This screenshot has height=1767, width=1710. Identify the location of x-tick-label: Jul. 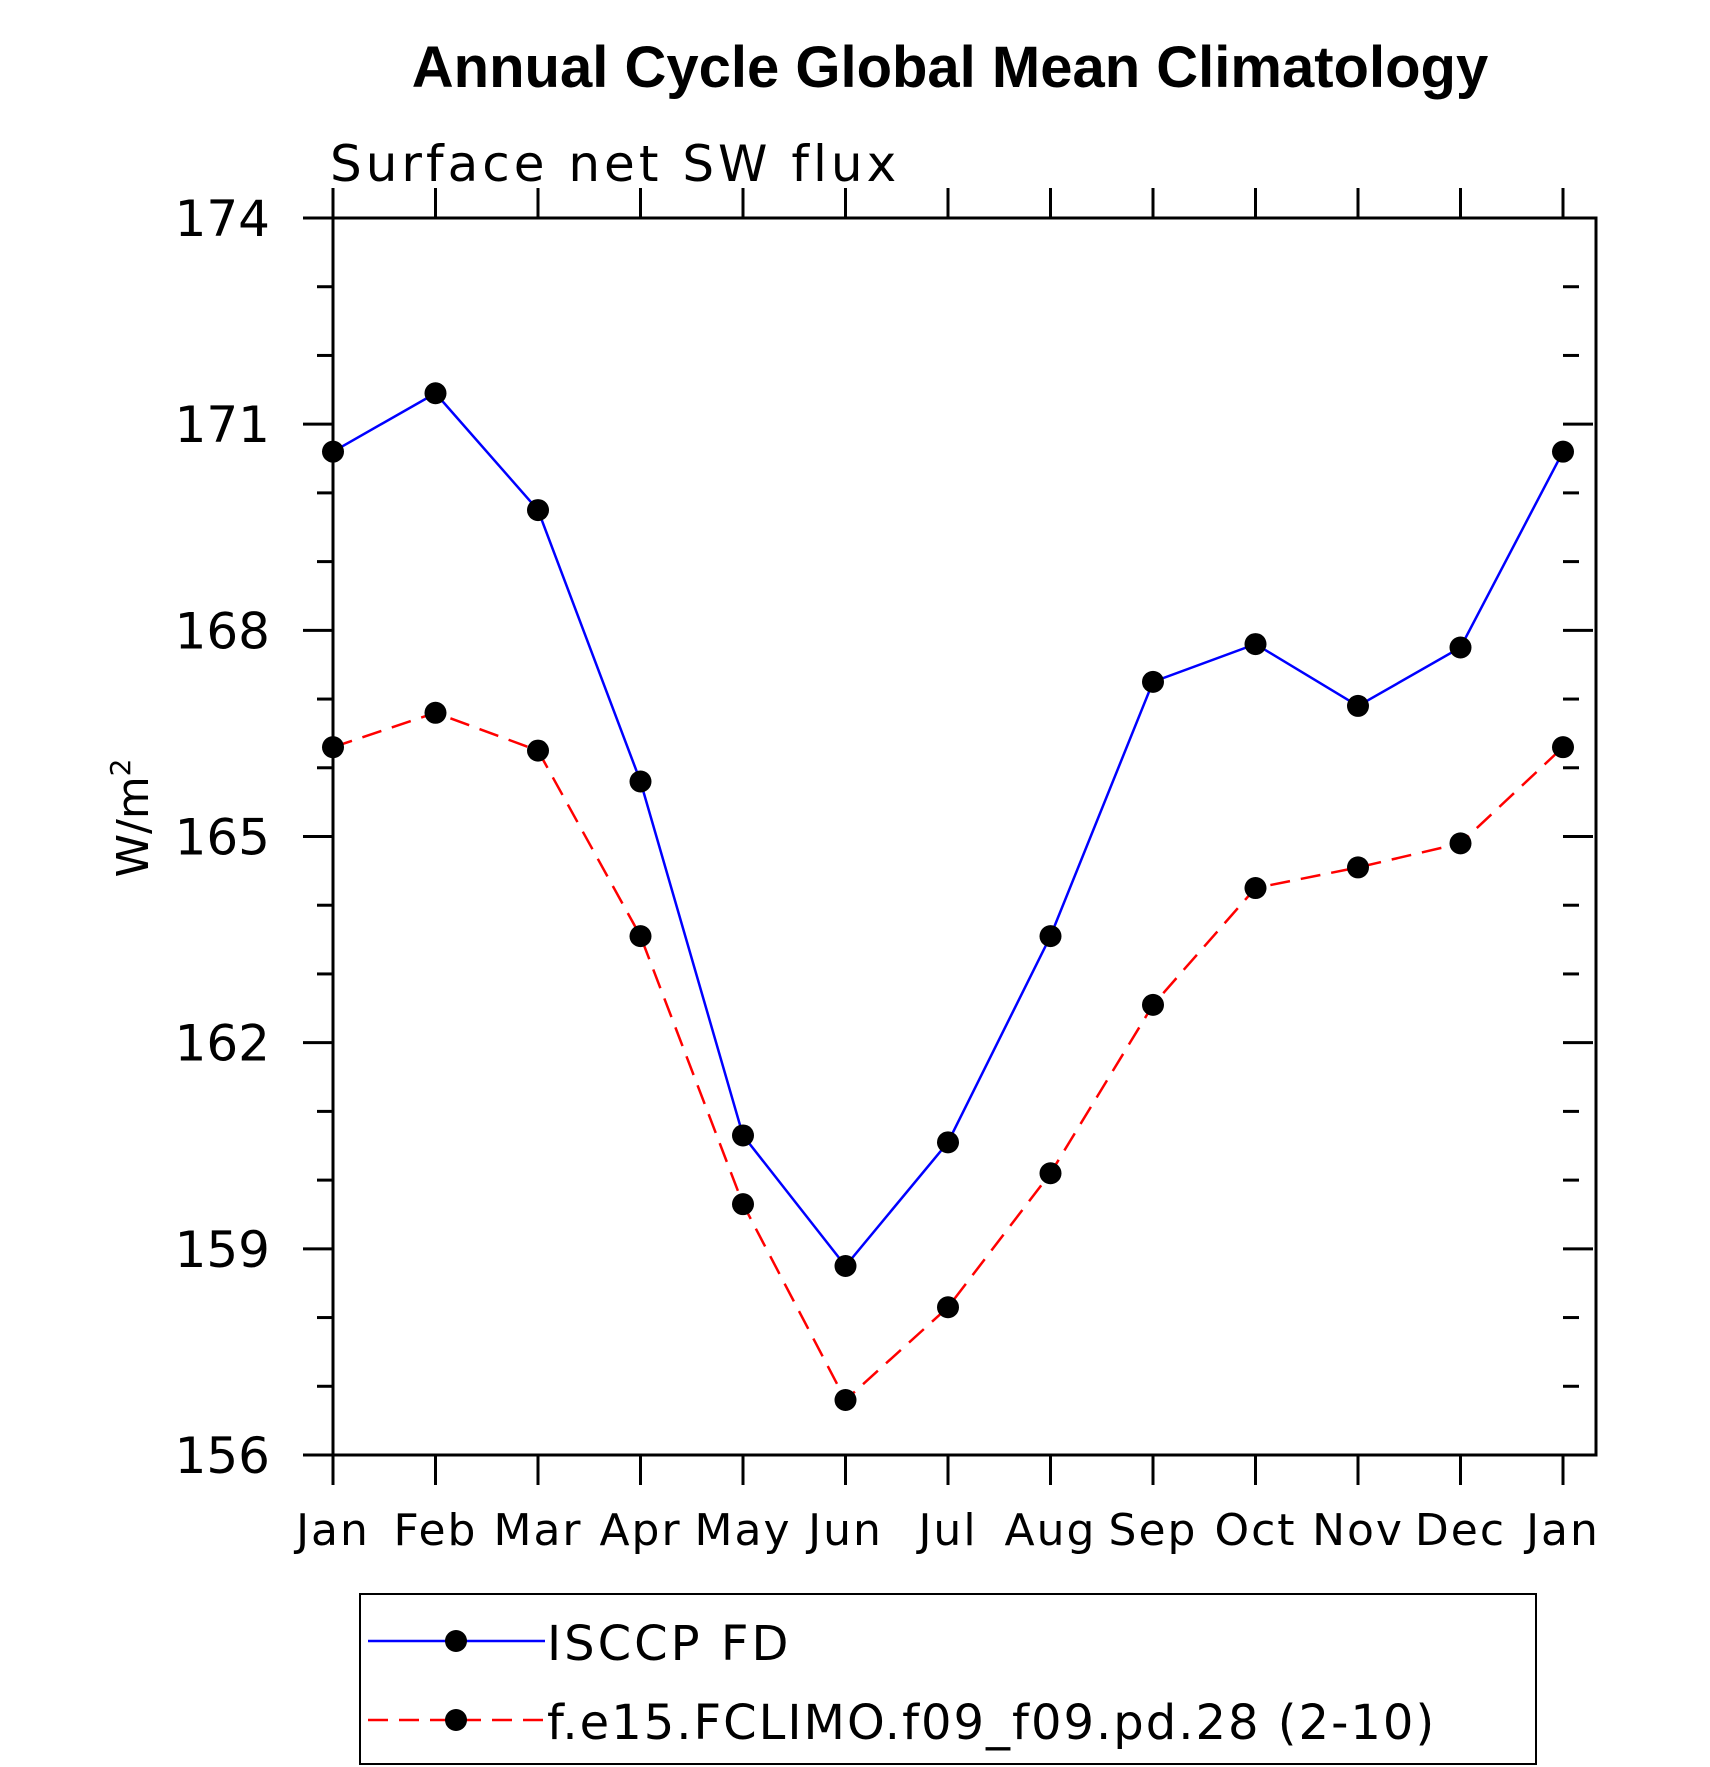
(946, 1530).